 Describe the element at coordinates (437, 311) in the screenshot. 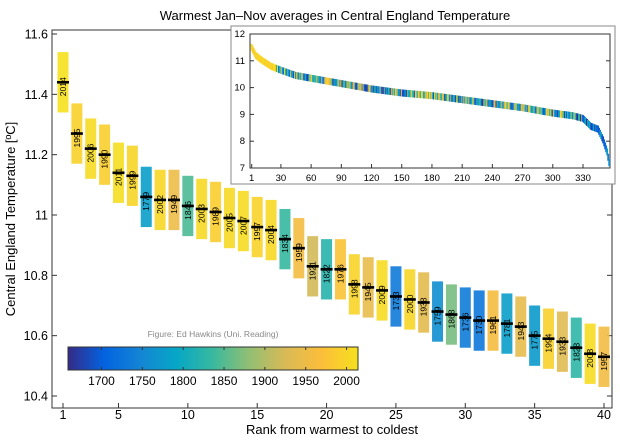

I see `bar-1759: 1759` at that location.